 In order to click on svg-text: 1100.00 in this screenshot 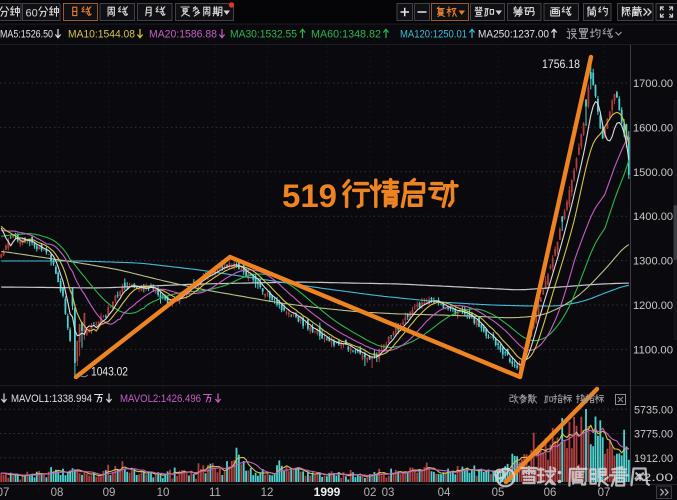, I will do `click(653, 350)`.